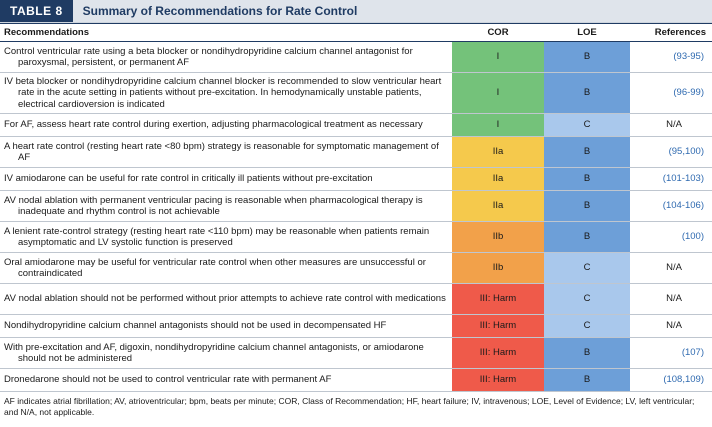  Describe the element at coordinates (671, 93) in the screenshot. I see `reference-link: (96-99)` at that location.